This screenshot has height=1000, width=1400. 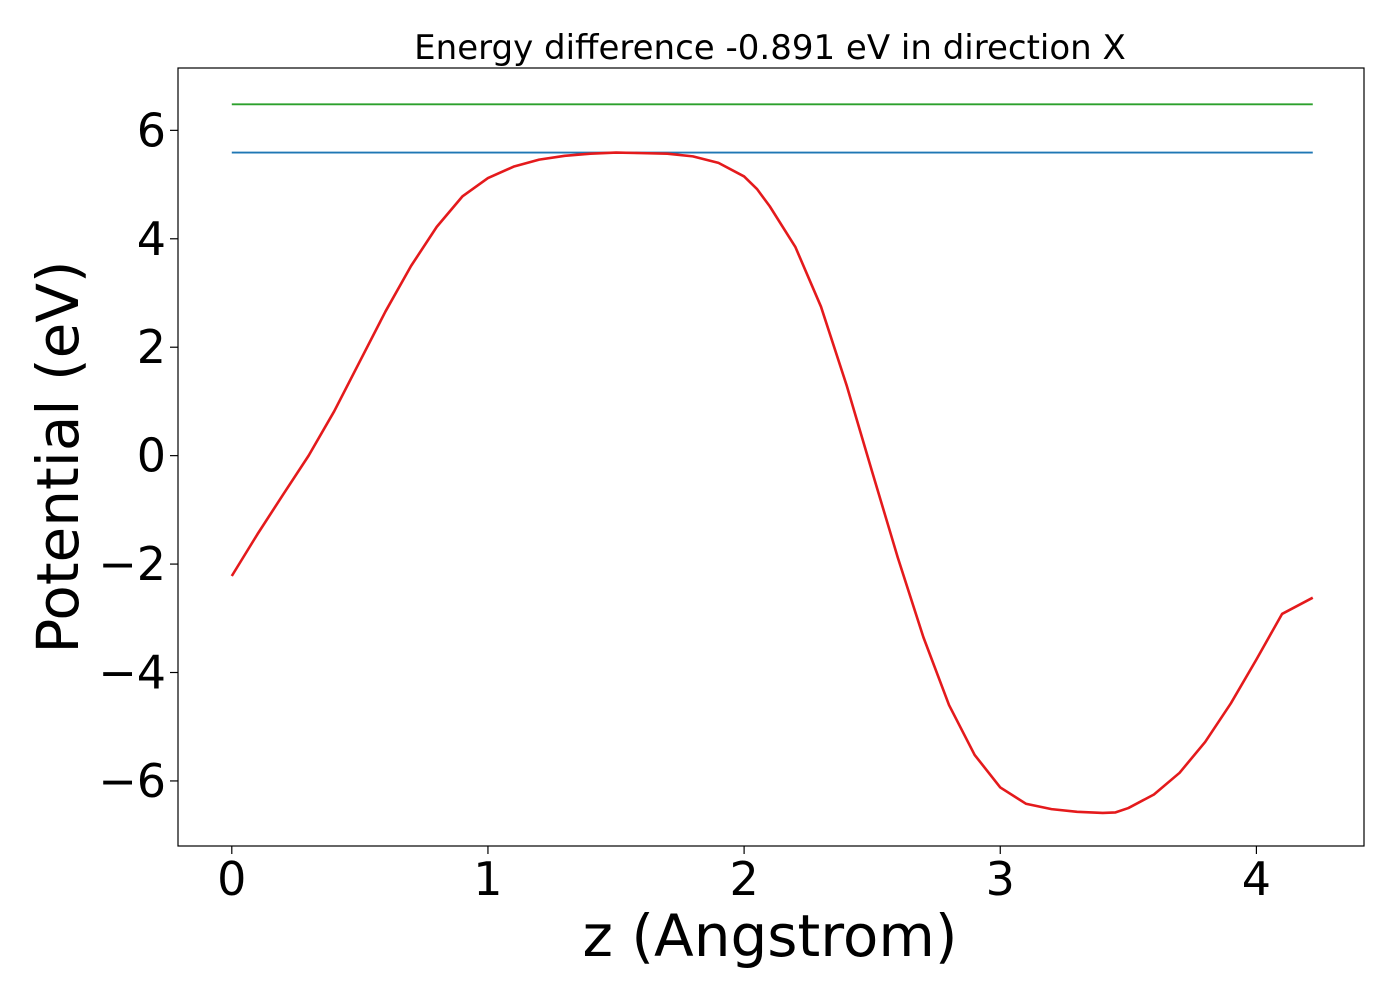 What do you see at coordinates (132, 673) in the screenshot?
I see `y-tick-label: −4` at bounding box center [132, 673].